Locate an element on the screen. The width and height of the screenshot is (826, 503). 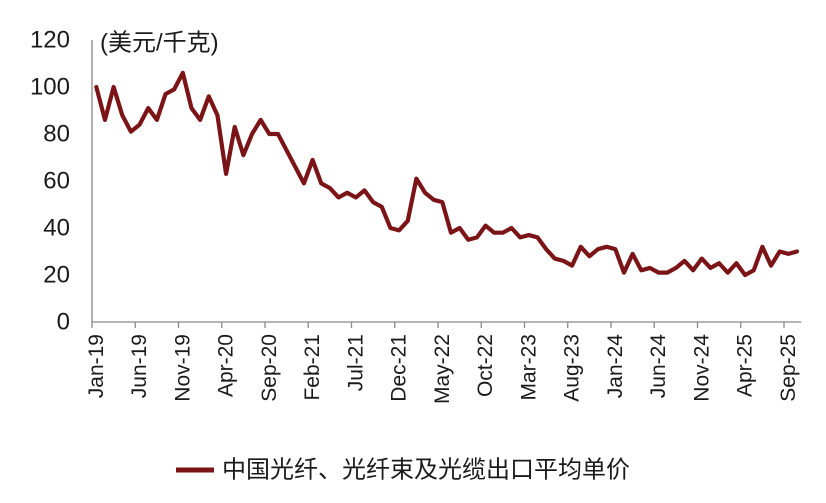
x-tick-label: Mar-23 is located at coordinates (528, 367).